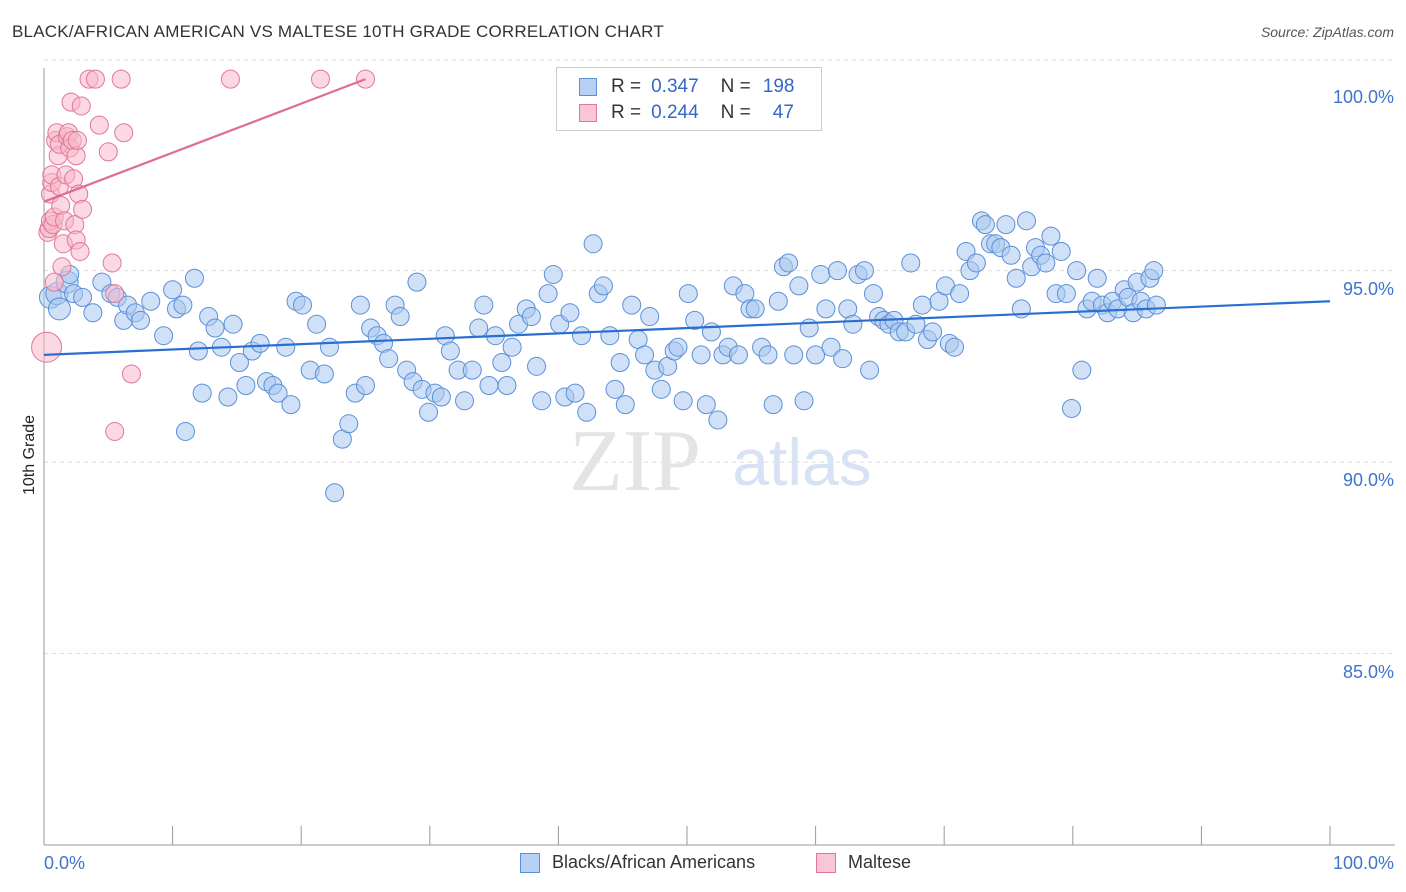  Describe the element at coordinates (675, 112) in the screenshot. I see `legend-r-value: 0.244` at that location.